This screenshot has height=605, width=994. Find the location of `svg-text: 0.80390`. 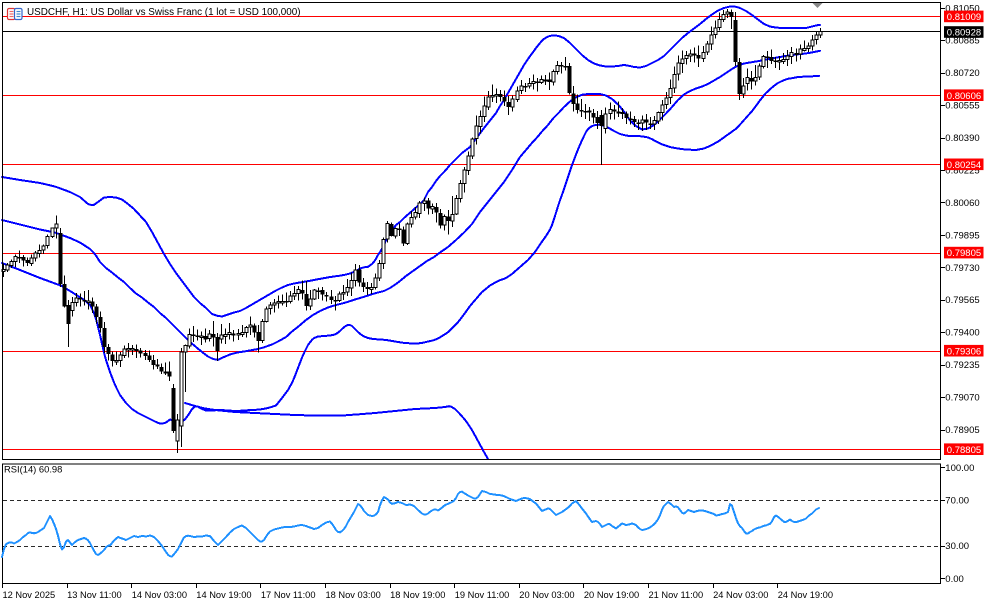

svg-text: 0.80390 is located at coordinates (962, 138).